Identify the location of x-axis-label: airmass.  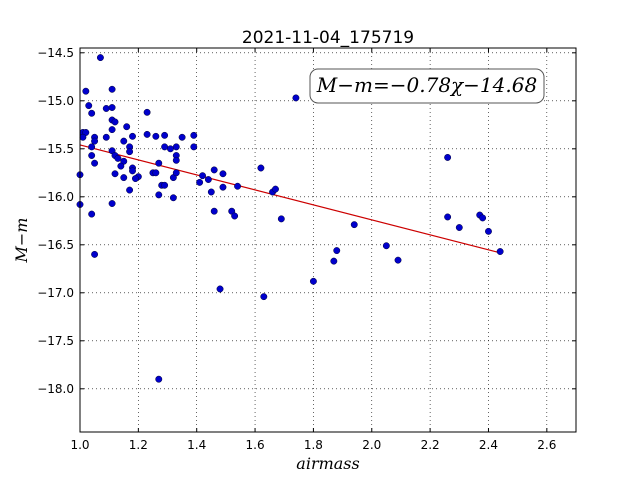
(327, 463).